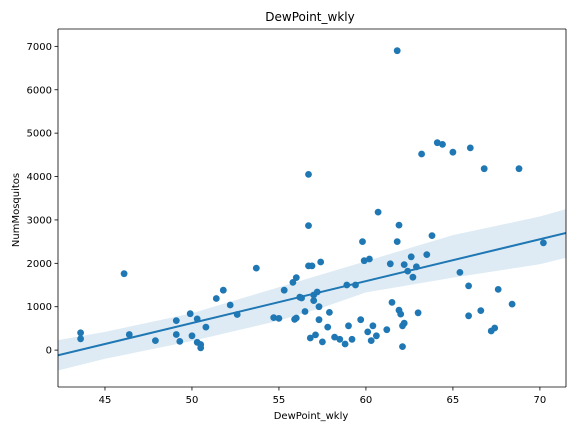 This screenshot has height=436, width=576. Describe the element at coordinates (309, 17) in the screenshot. I see `chart-title: DewPoint_wkly` at that location.